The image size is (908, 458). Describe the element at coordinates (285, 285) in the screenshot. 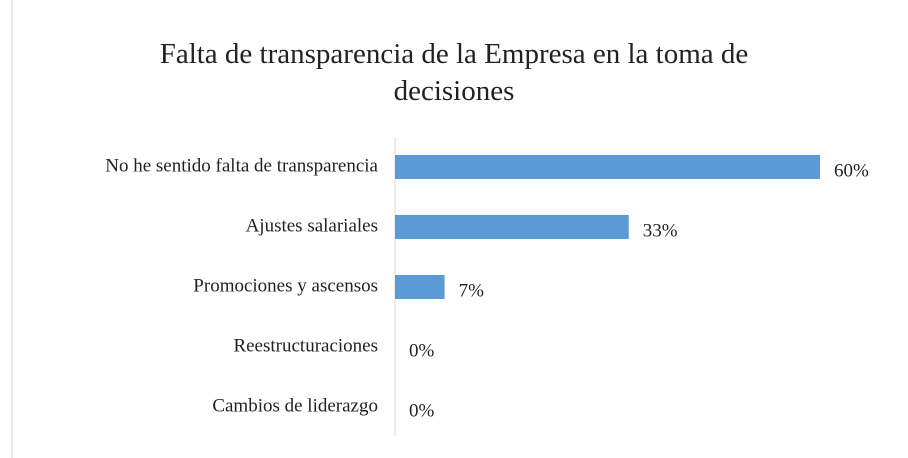

I see `category-label: Promociones y ascensos` at that location.